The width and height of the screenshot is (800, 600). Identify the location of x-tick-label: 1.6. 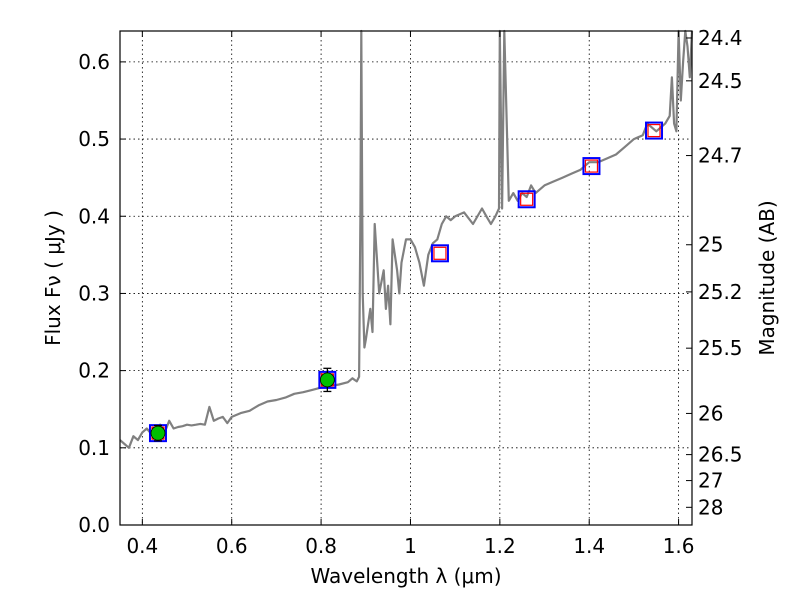
(679, 546).